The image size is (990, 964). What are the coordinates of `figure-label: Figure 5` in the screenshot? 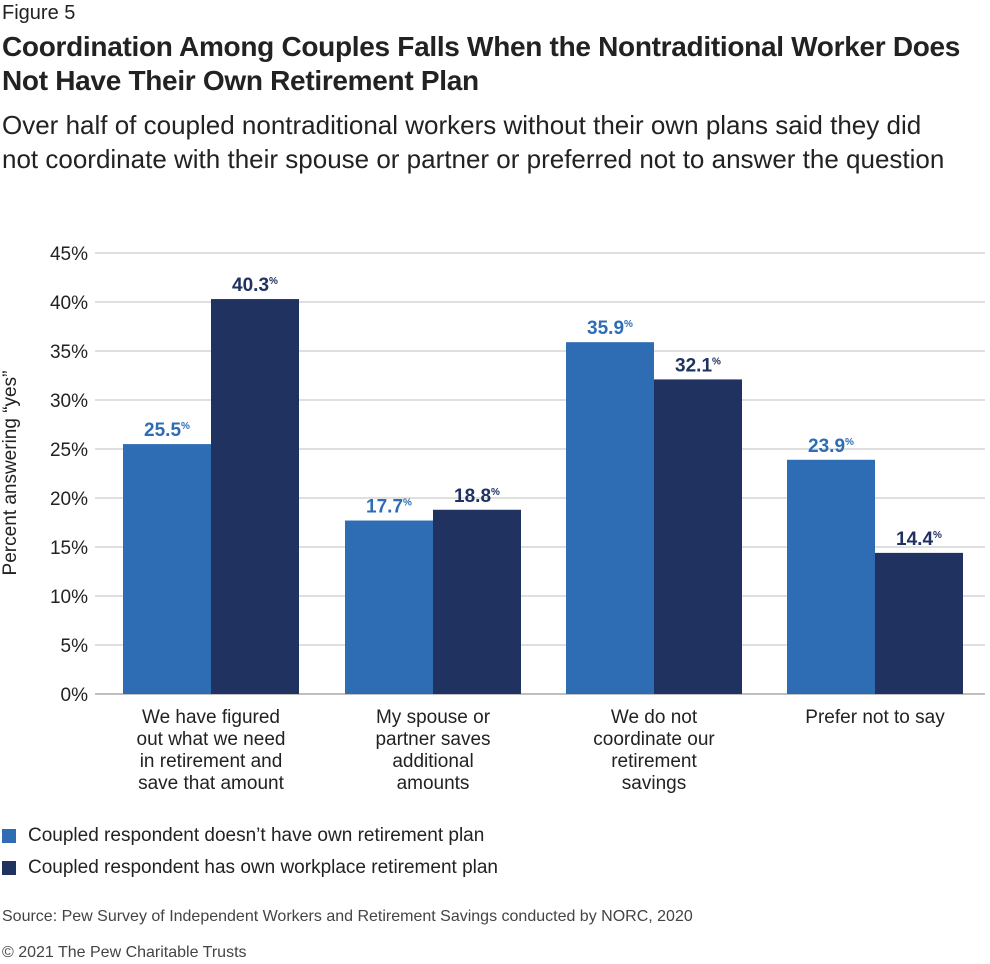 It's located at (39, 13).